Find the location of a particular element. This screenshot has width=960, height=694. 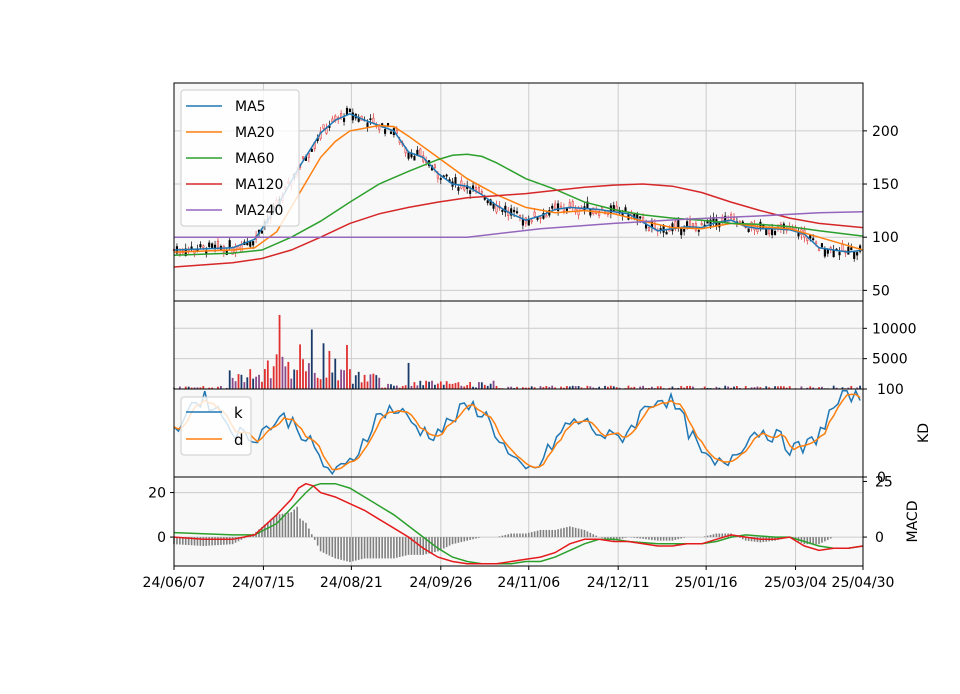

macd-left-tick-label: 20 is located at coordinates (157, 494).